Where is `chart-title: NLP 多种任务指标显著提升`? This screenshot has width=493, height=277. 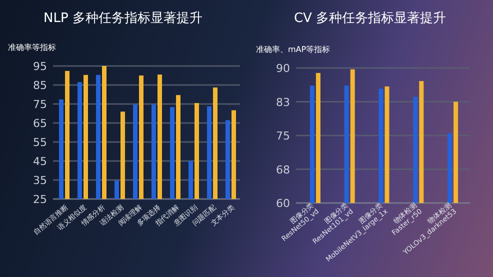 chart-title: NLP 多种任务指标显著提升 is located at coordinates (123, 18).